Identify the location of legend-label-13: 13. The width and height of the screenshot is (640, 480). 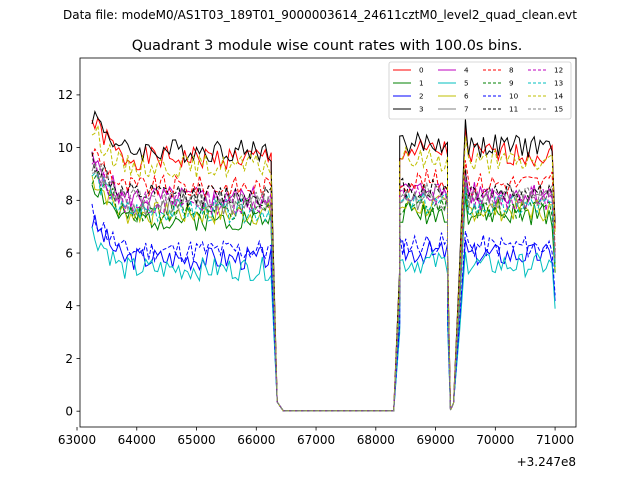
(558, 83).